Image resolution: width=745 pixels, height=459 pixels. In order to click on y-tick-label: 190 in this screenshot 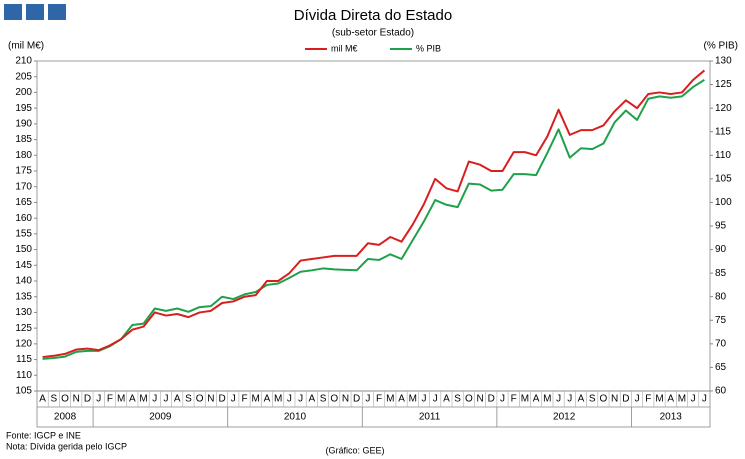, I will do `click(23, 123)`.